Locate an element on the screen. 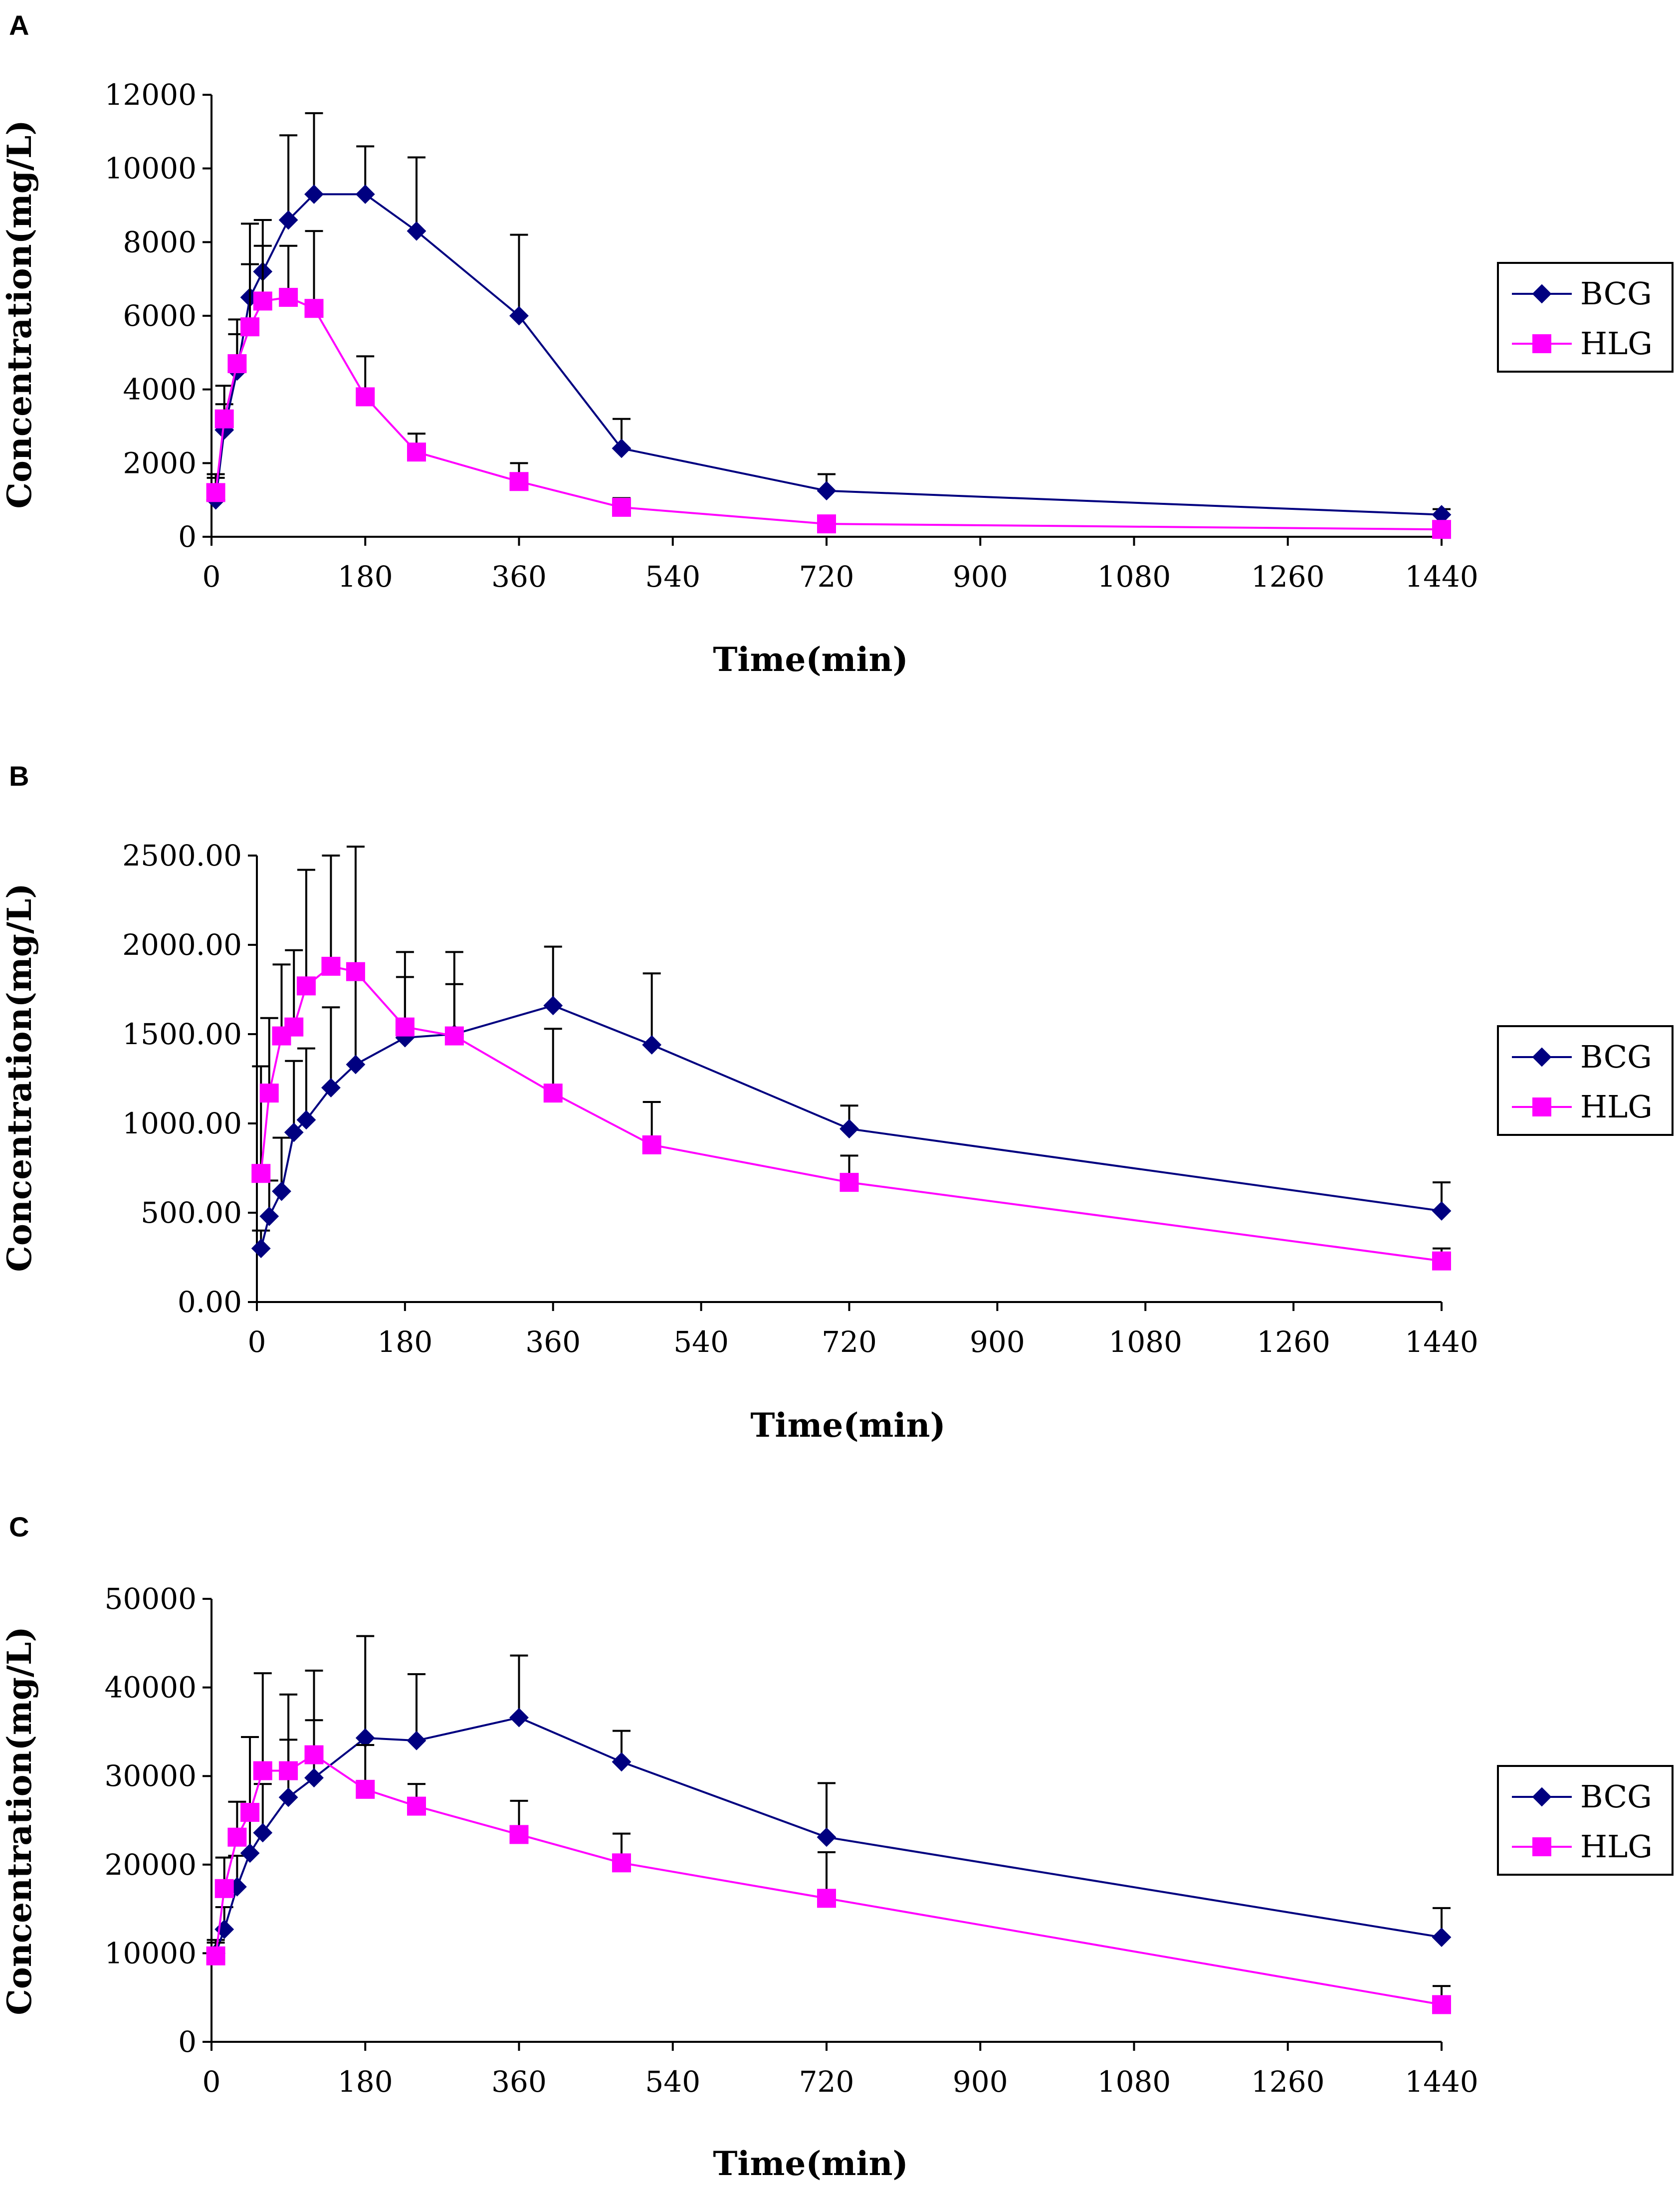 The height and width of the screenshot is (2187, 1680). y-tick-label: 500.00 is located at coordinates (191, 1213).